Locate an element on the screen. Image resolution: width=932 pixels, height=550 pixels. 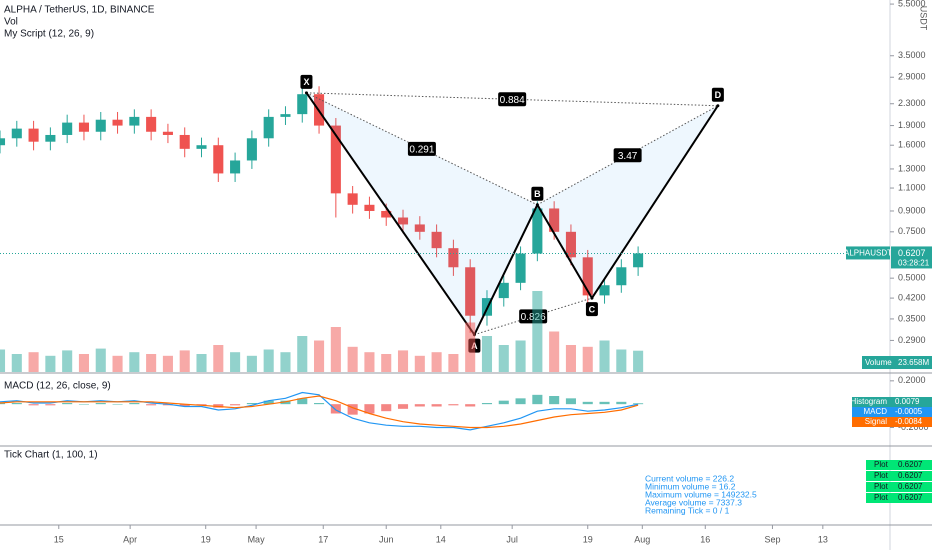
x-tick-label: 17 is located at coordinates (323, 539).